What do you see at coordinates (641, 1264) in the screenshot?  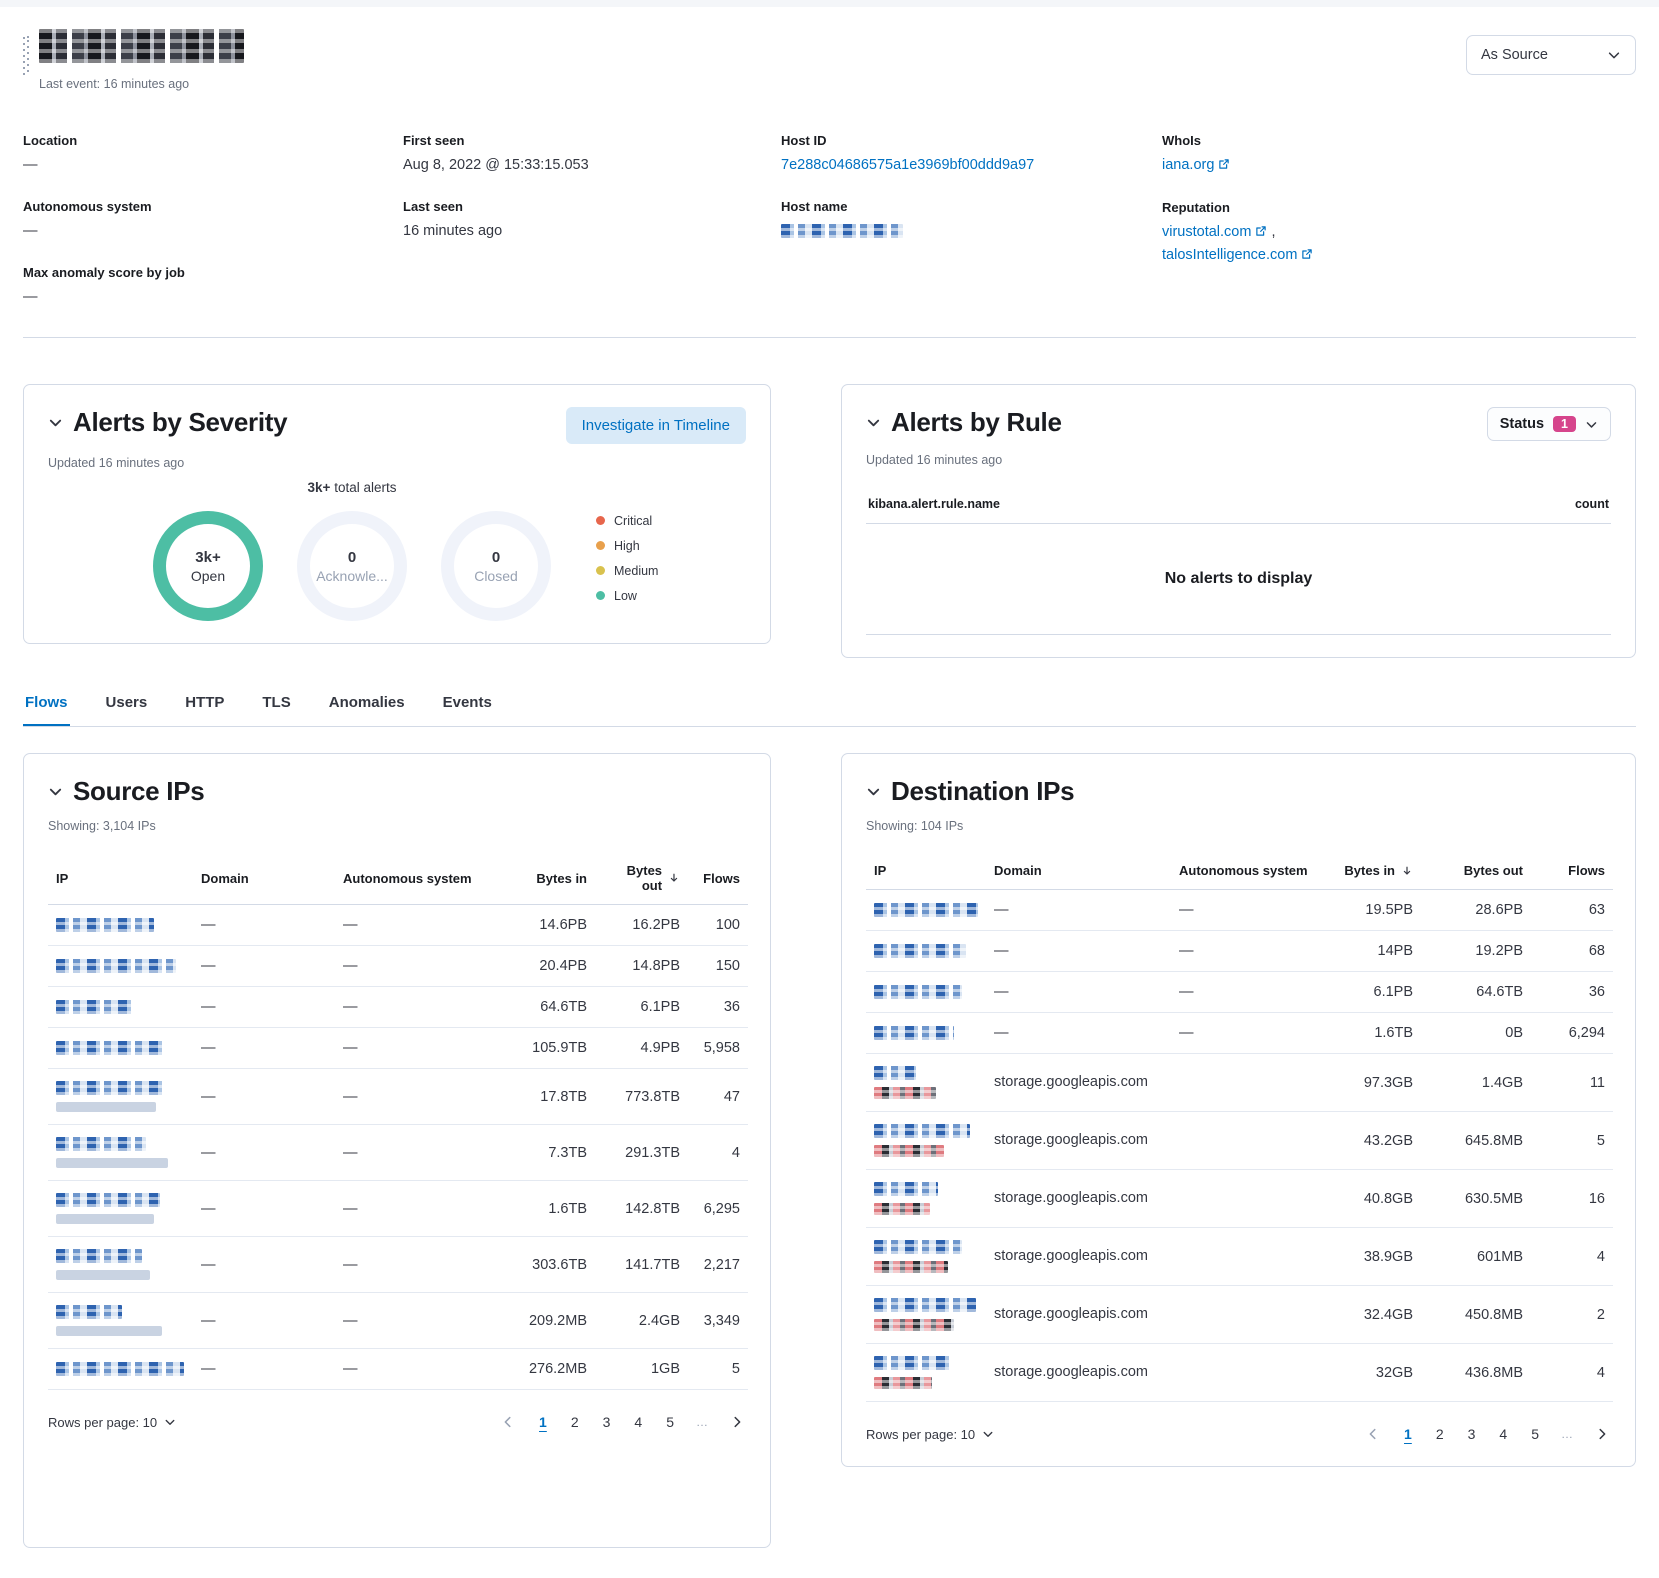 I see `bytes-out-cell: 141.7TB` at bounding box center [641, 1264].